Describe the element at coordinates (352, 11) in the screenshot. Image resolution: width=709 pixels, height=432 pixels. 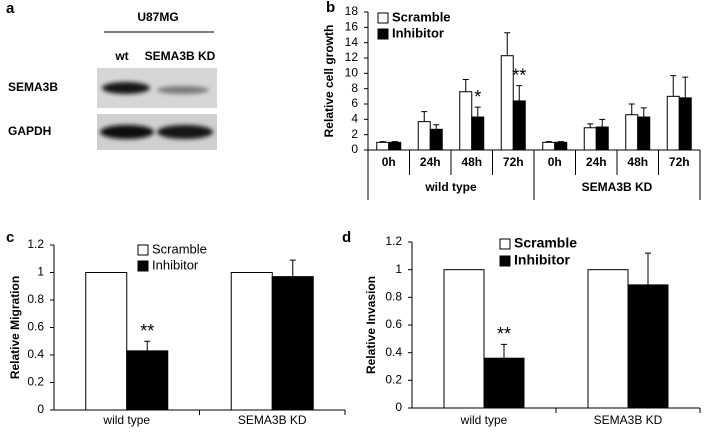
I see `y-tick-label: 18` at that location.